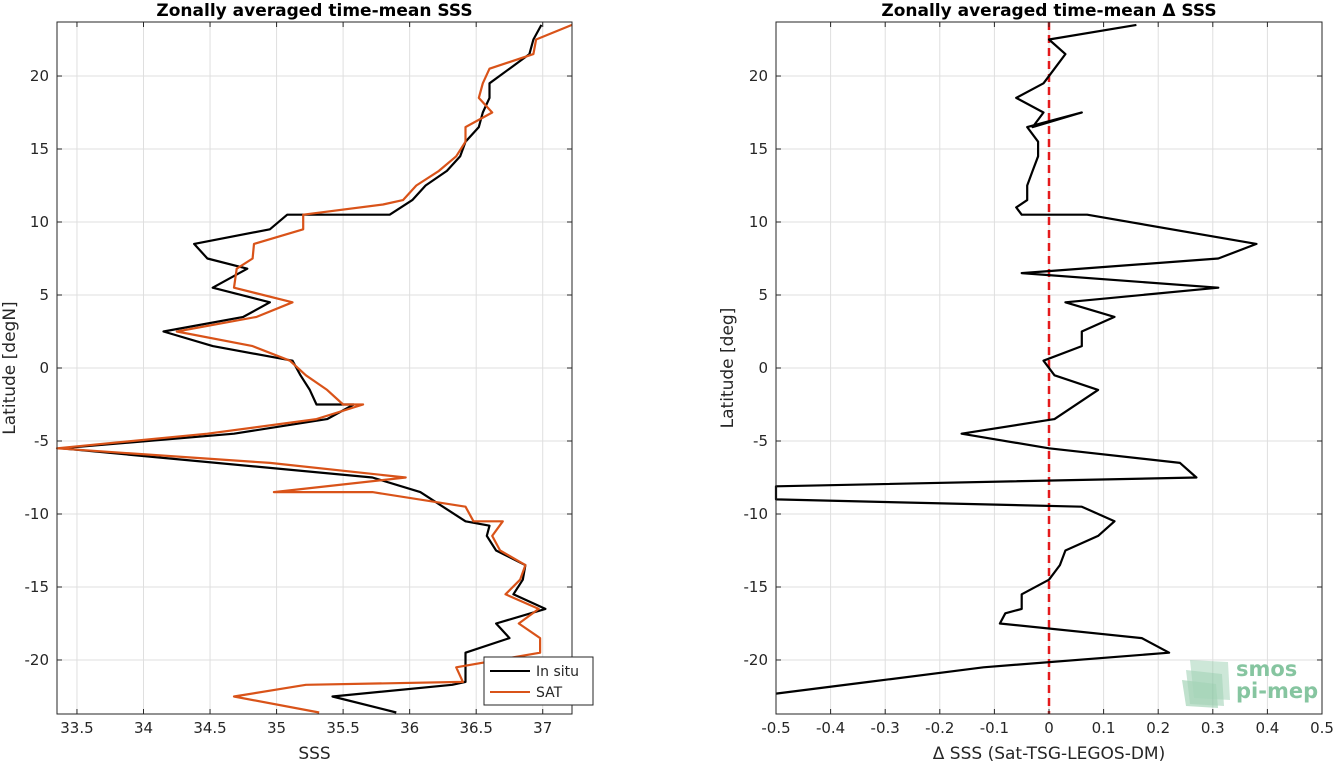 The width and height of the screenshot is (1333, 765). What do you see at coordinates (1321, 728) in the screenshot?
I see `x-tick-label: 0.5` at bounding box center [1321, 728].